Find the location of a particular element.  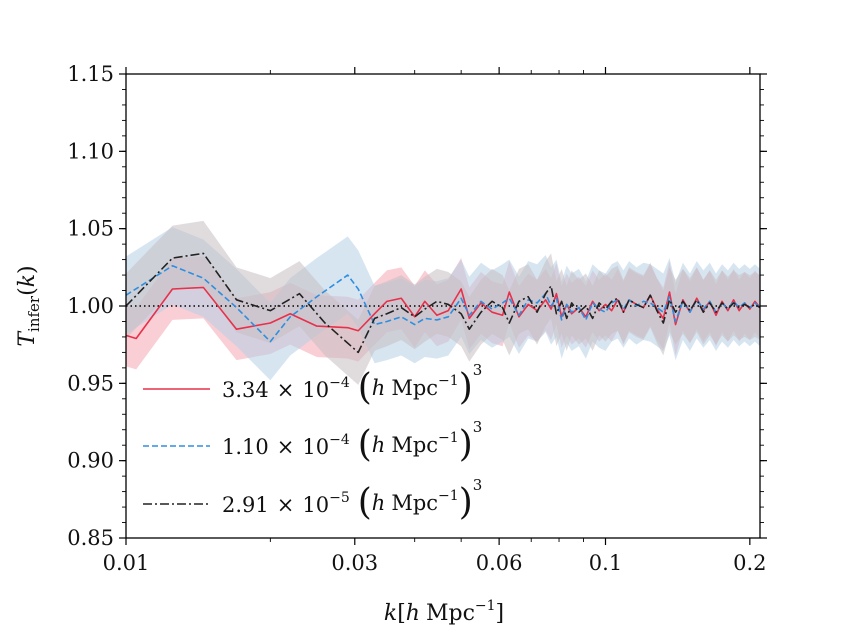

x-tick-label: 0.1 is located at coordinates (605, 563).